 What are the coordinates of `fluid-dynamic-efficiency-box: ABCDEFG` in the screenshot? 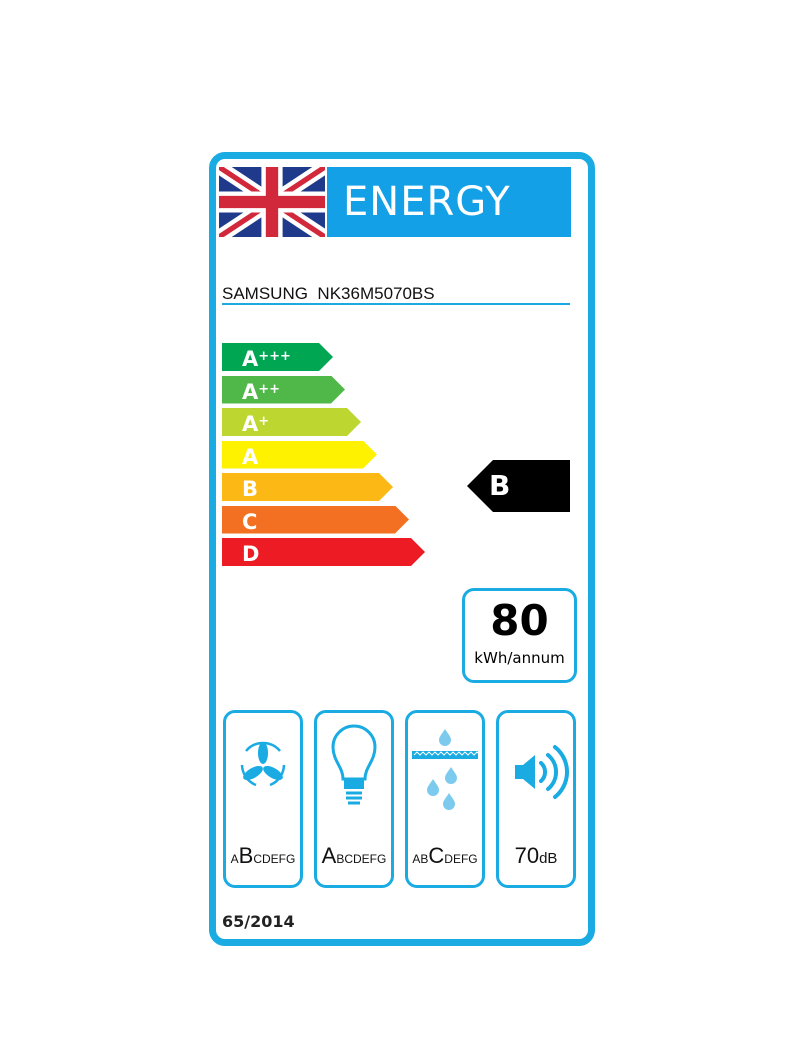 It's located at (263, 799).